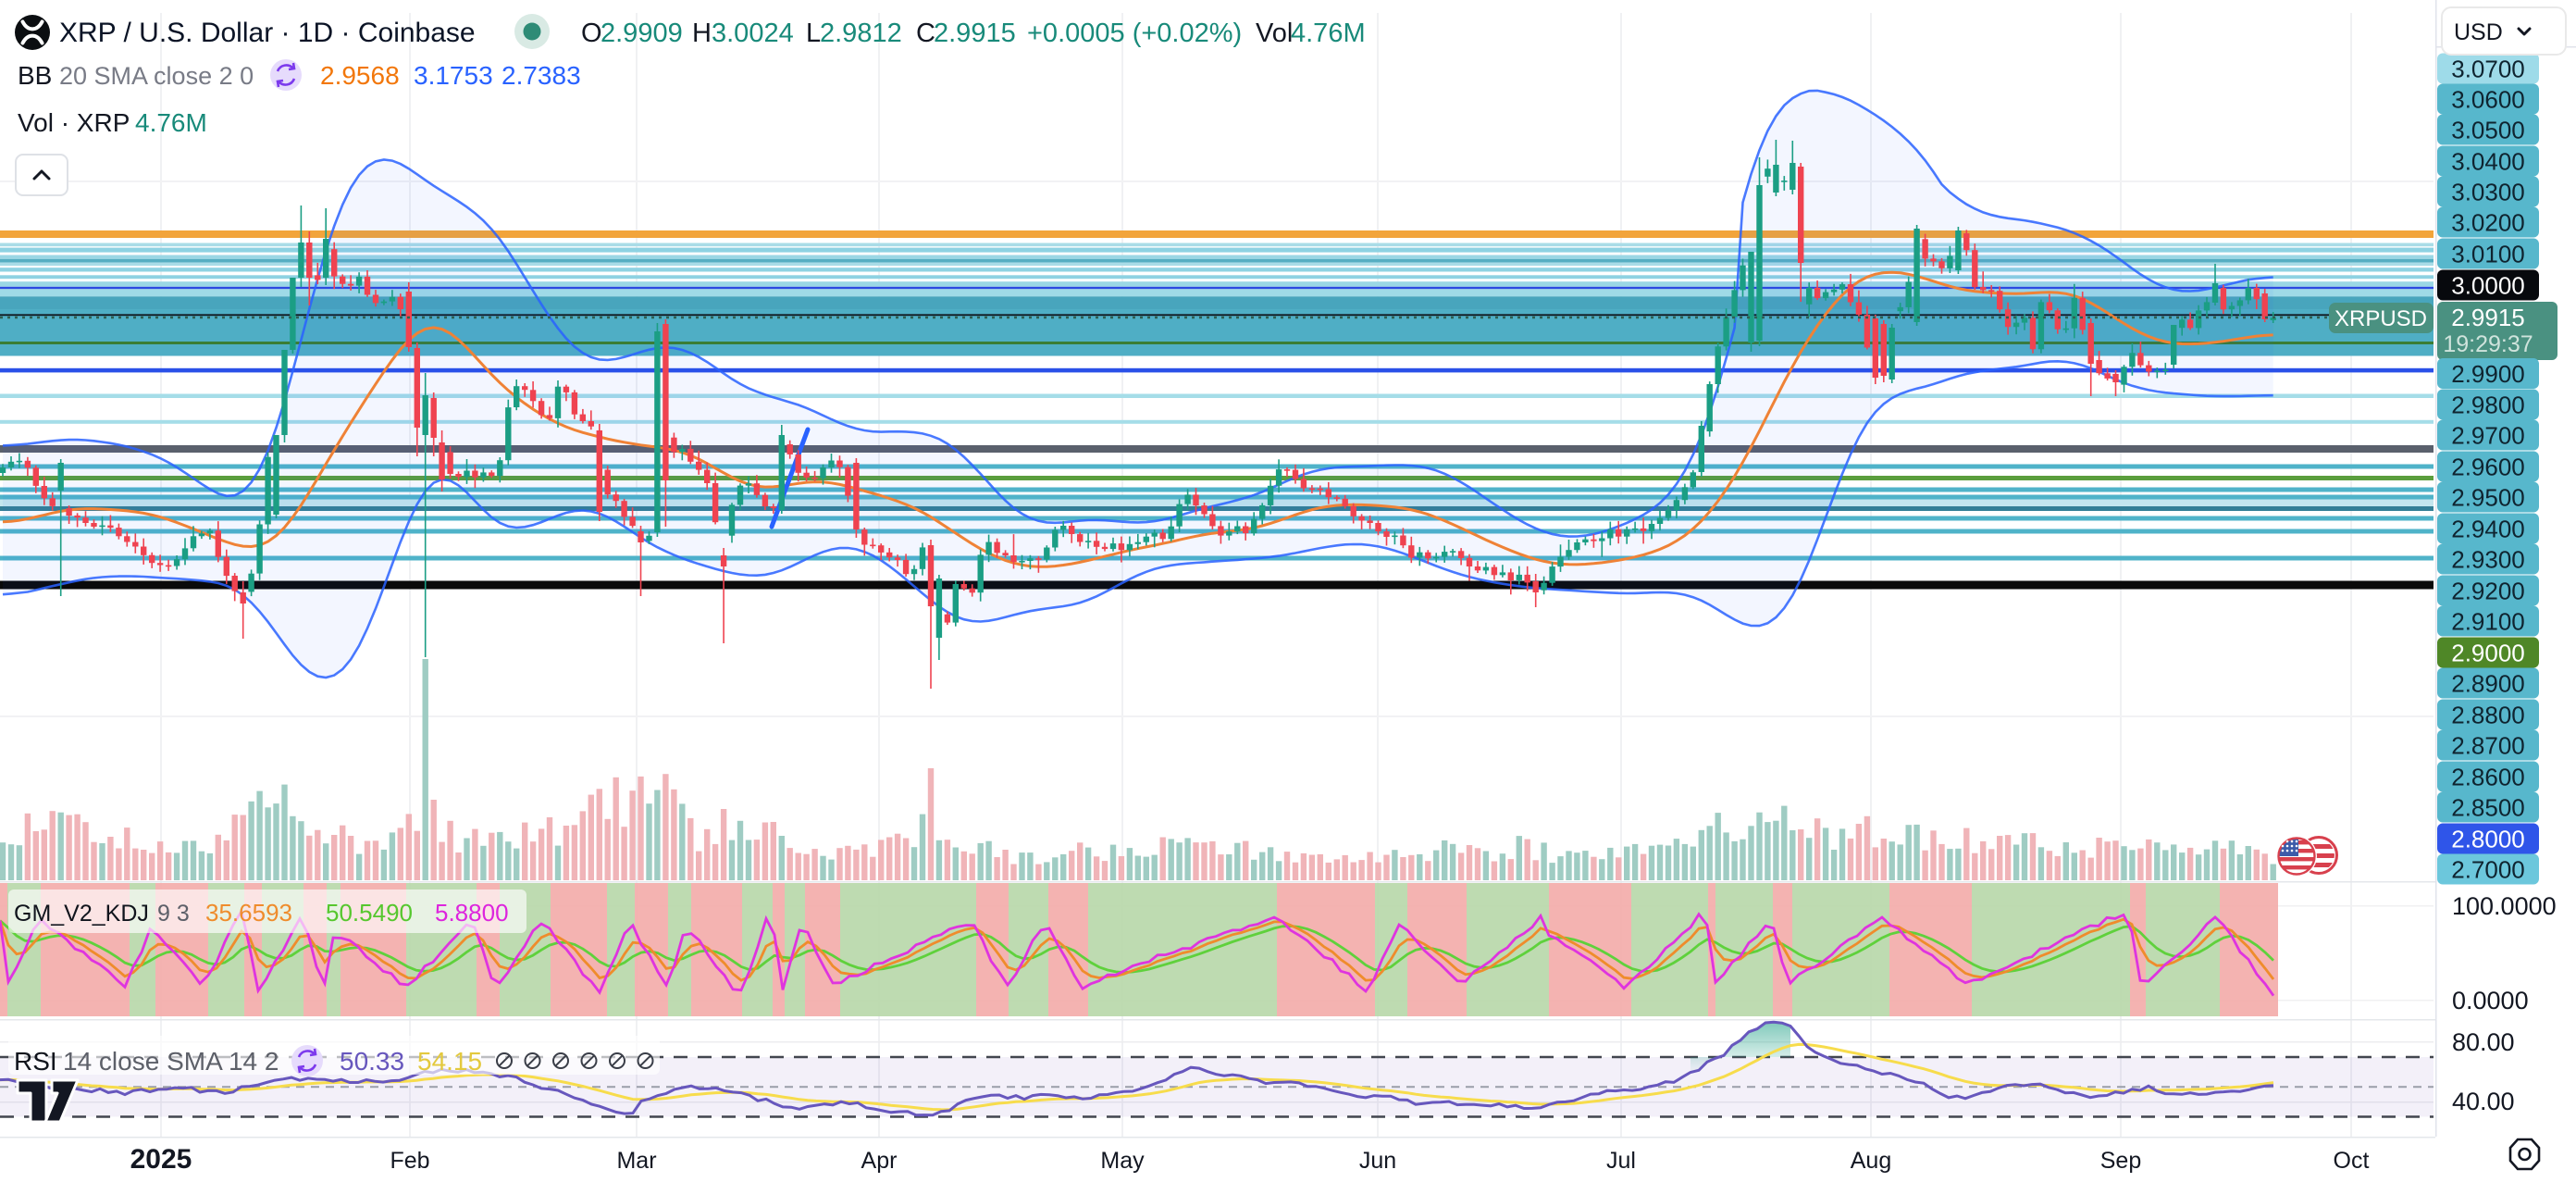 The height and width of the screenshot is (1182, 2576). Describe the element at coordinates (268, 33) in the screenshot. I see `svg-text:XRP / U.S. Dollar · 1D · Coinb: XRP / U.S. Dollar · 1D · Coinbase` at that location.